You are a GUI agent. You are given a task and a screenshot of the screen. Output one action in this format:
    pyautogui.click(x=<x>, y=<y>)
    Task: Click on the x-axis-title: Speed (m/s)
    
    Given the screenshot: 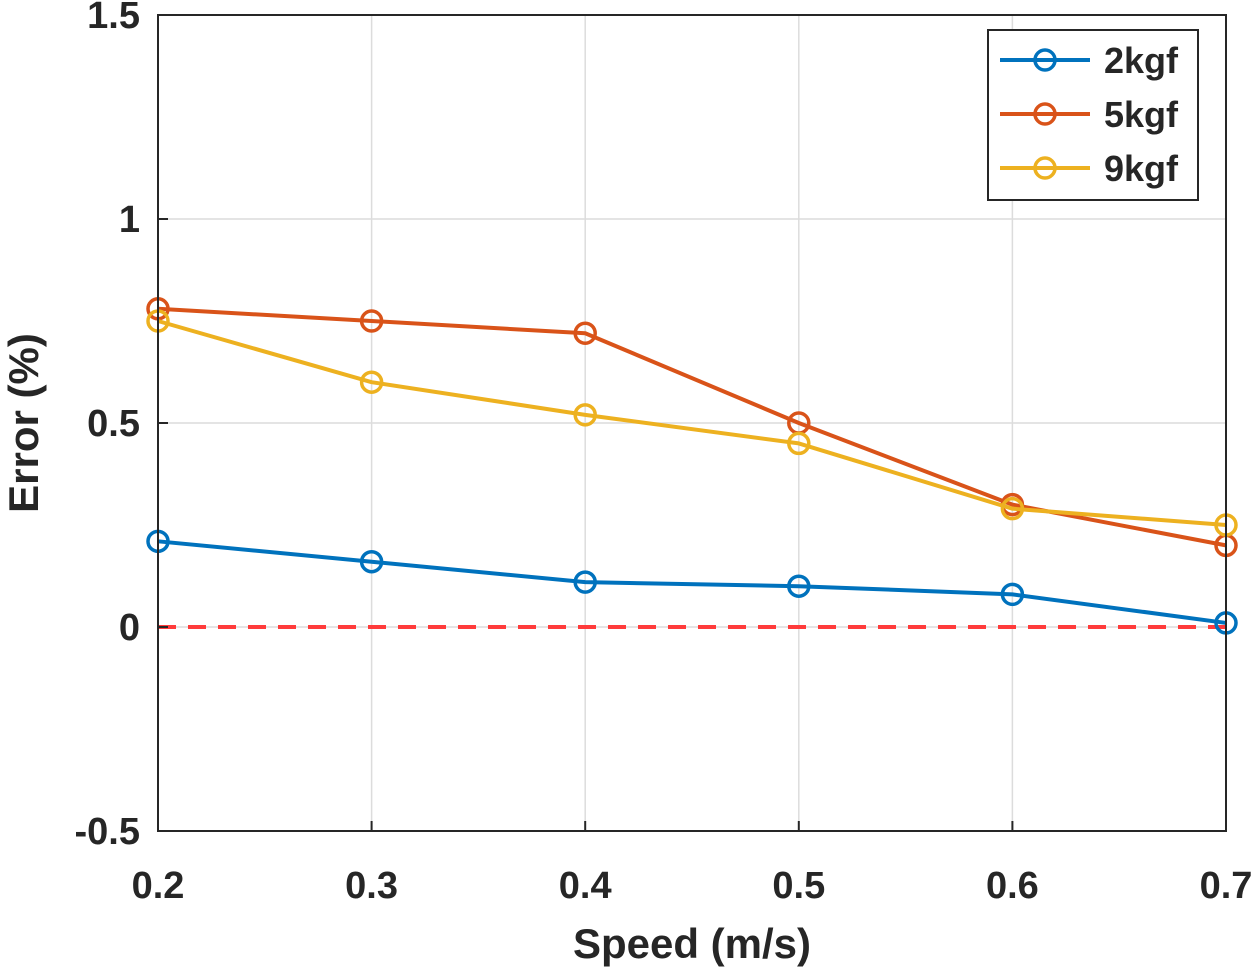 What is the action you would take?
    pyautogui.click(x=692, y=943)
    